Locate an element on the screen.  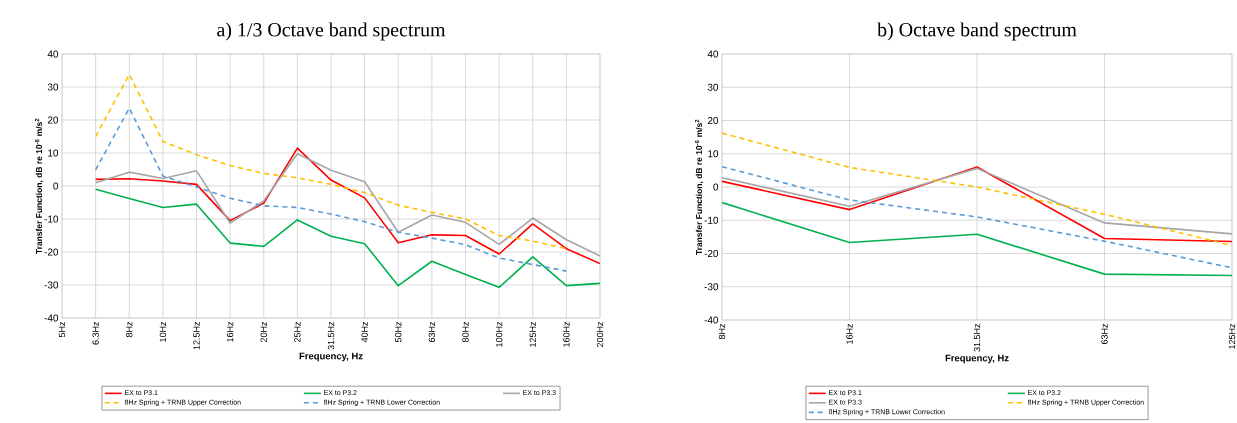
chart-title: b) Octave band spectrum is located at coordinates (977, 31).